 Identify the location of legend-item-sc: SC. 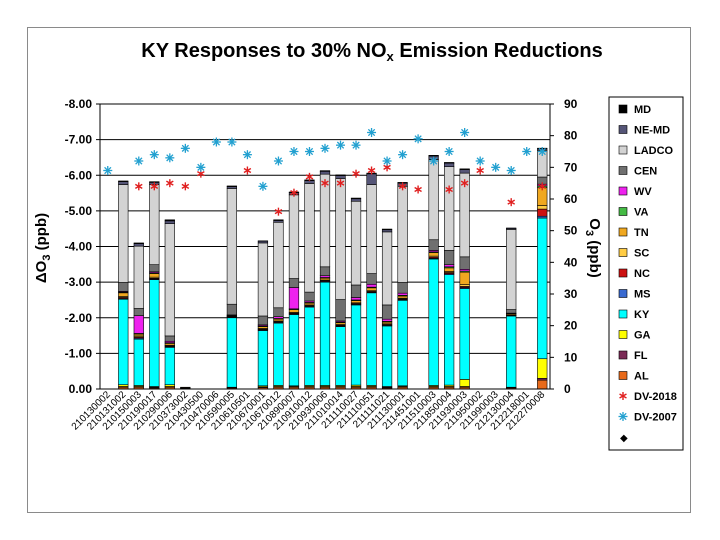
(633, 254).